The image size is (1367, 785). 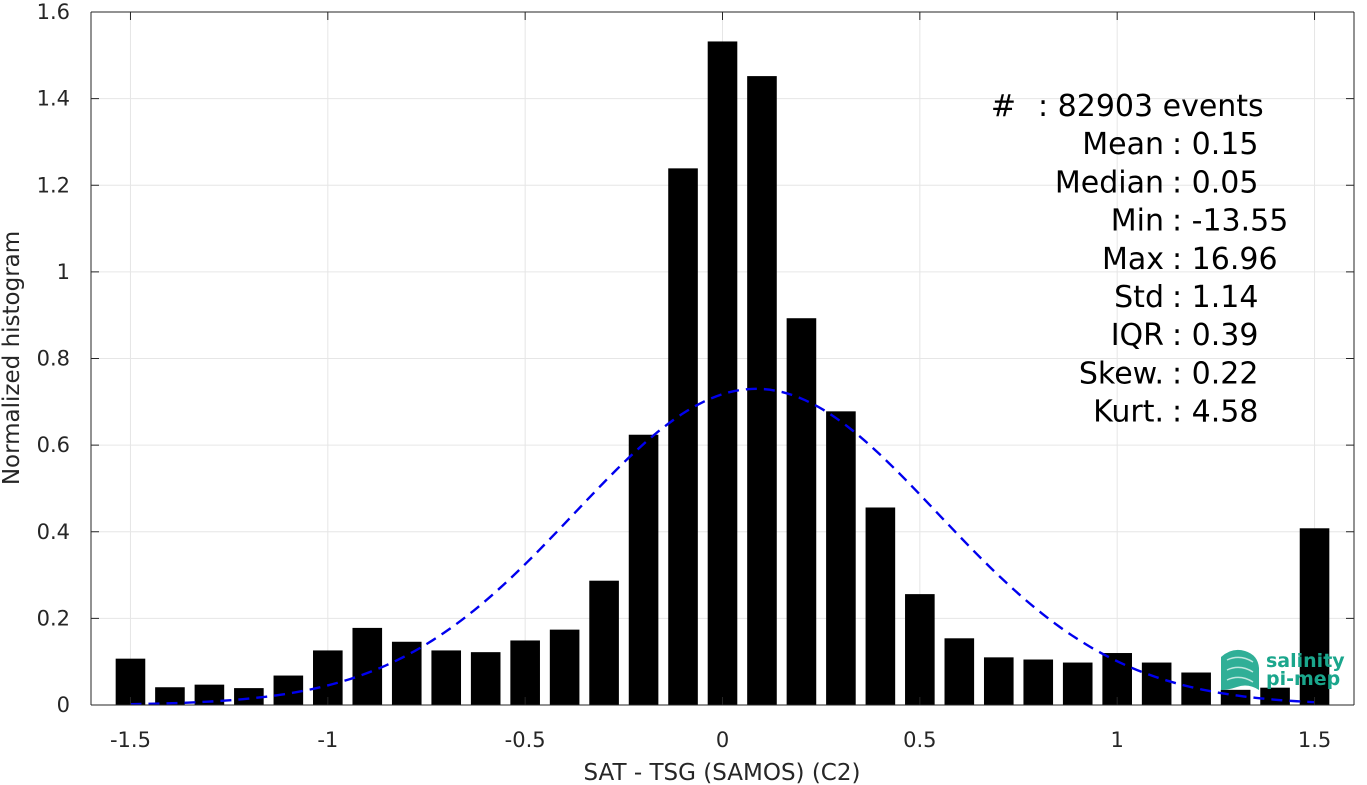 What do you see at coordinates (63, 272) in the screenshot?
I see `y-tick-label: 1` at bounding box center [63, 272].